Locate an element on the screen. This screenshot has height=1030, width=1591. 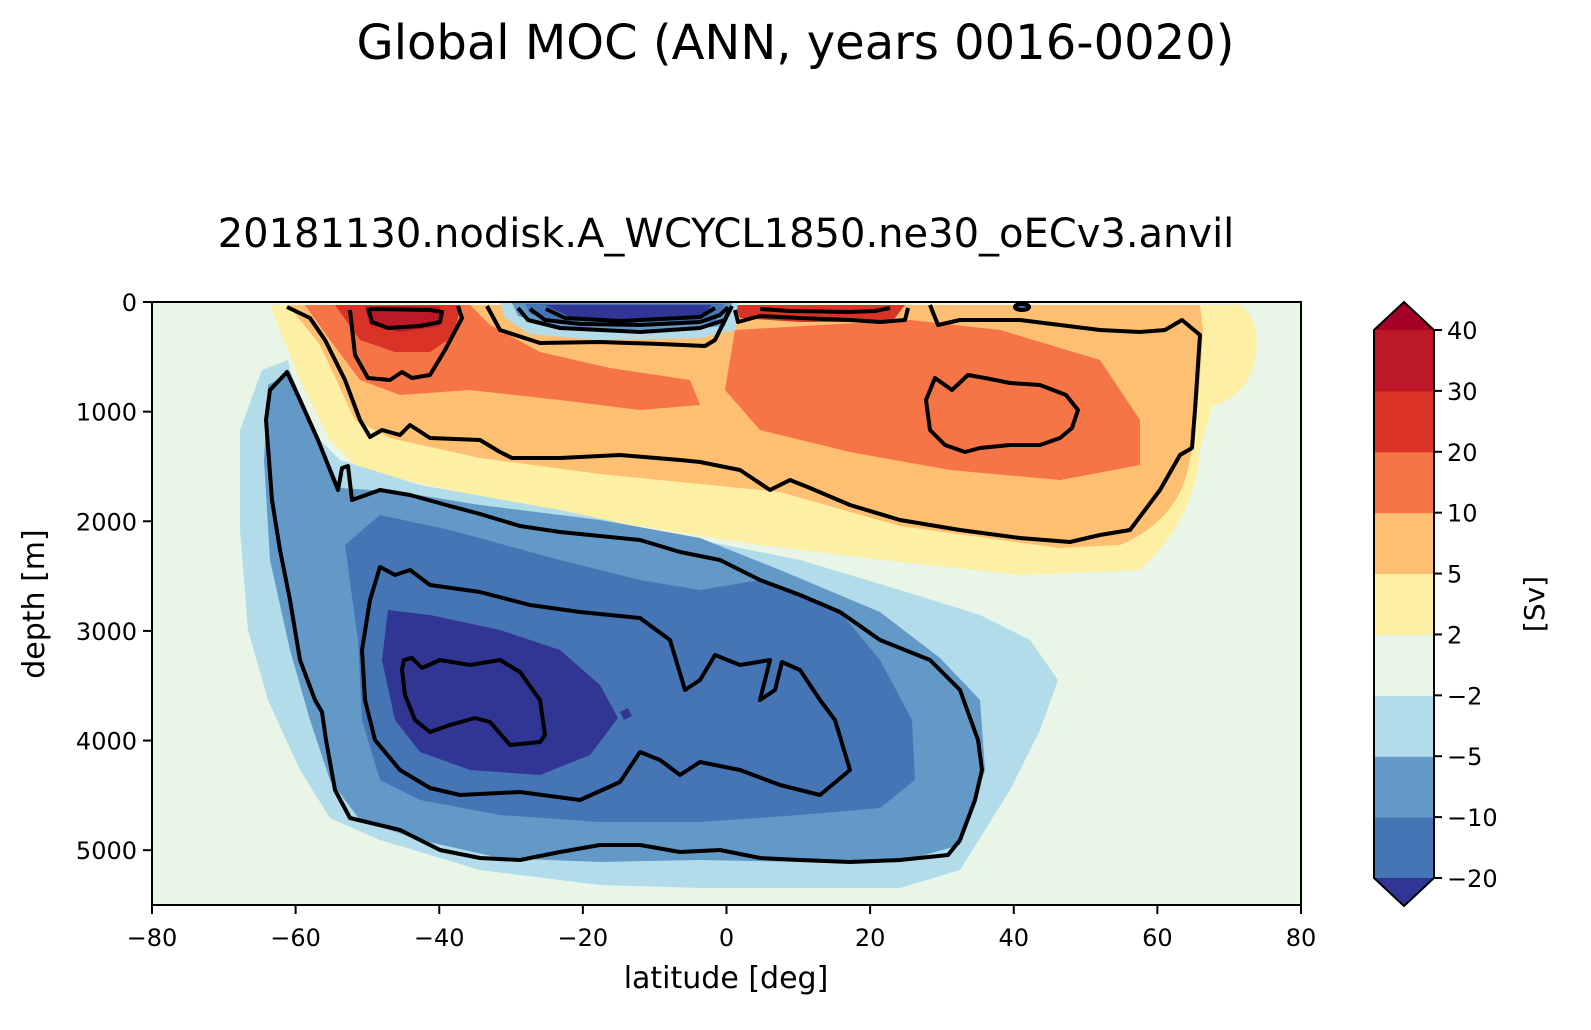
colorbar-label: [Sv] is located at coordinates (1534, 604).